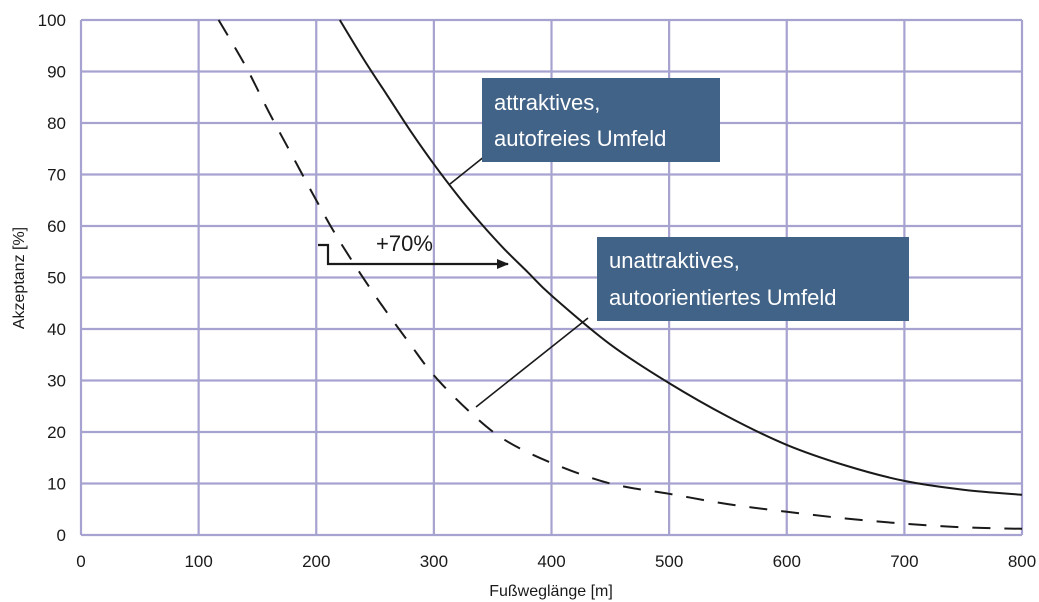 The width and height of the screenshot is (1039, 602). I want to click on x-tick-label: 100, so click(198, 561).